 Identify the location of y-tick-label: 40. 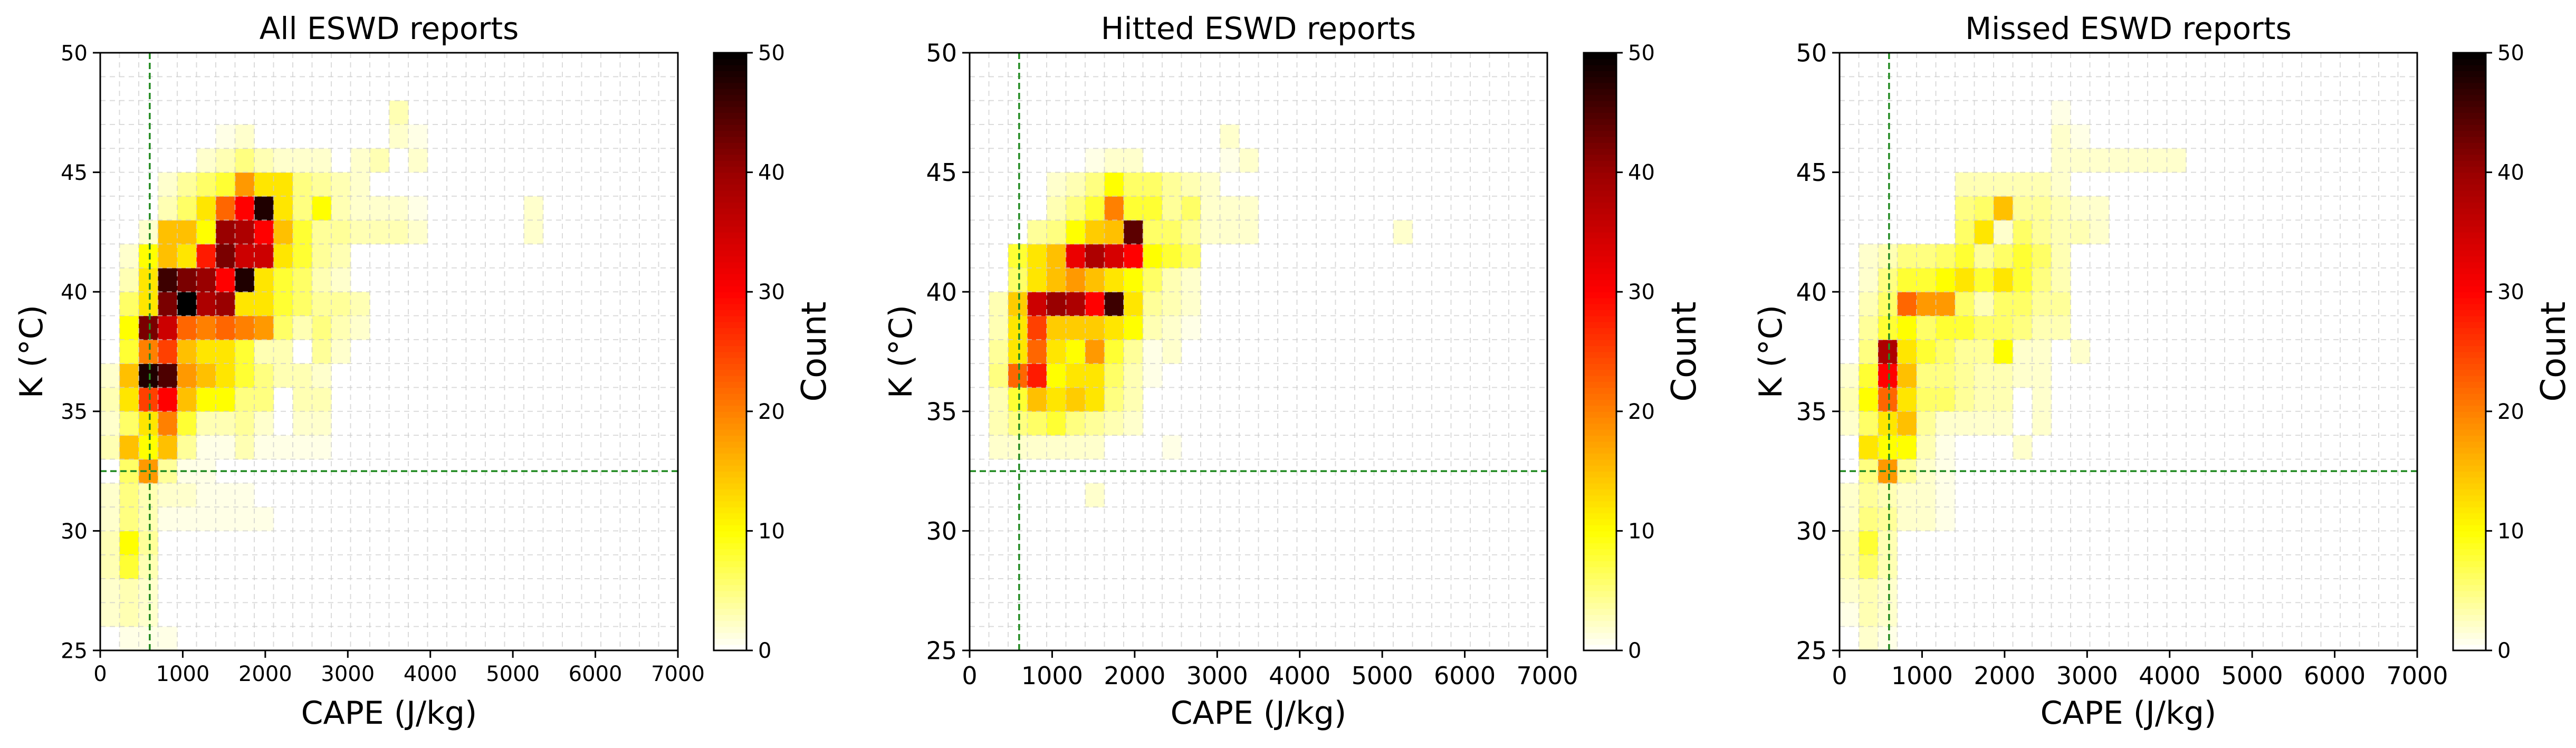
(1811, 292).